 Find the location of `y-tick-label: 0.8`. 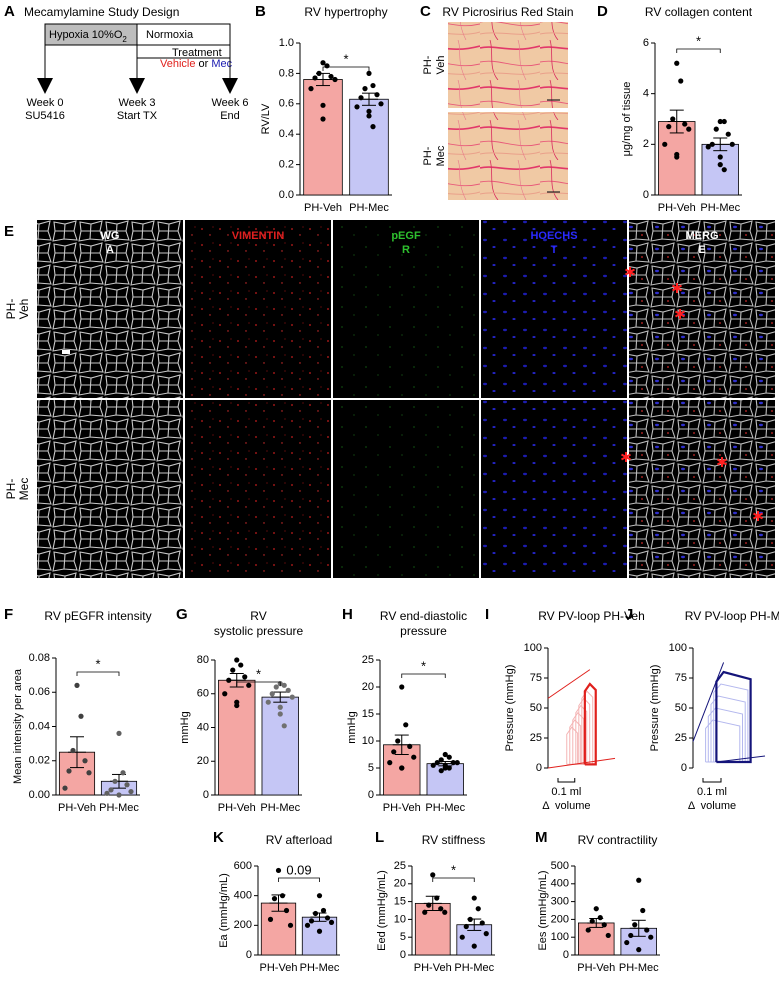

y-tick-label: 0.8 is located at coordinates (286, 73).